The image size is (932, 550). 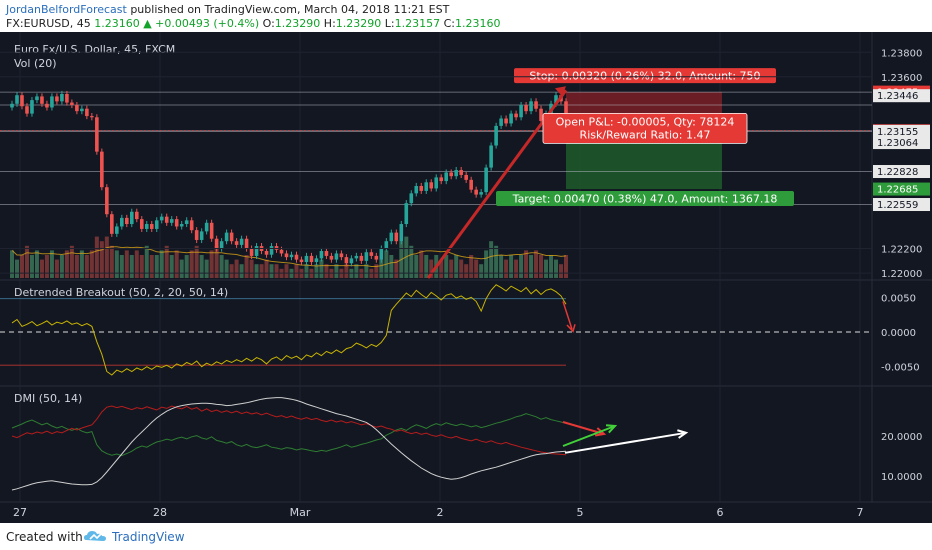 I want to click on price-tag-label: 1.22828, so click(x=897, y=172).